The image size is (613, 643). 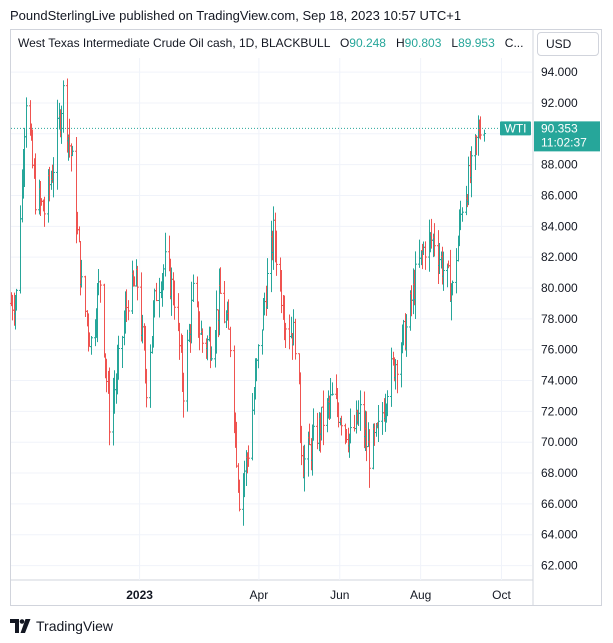 What do you see at coordinates (420, 595) in the screenshot?
I see `x-tick-label: Aug` at bounding box center [420, 595].